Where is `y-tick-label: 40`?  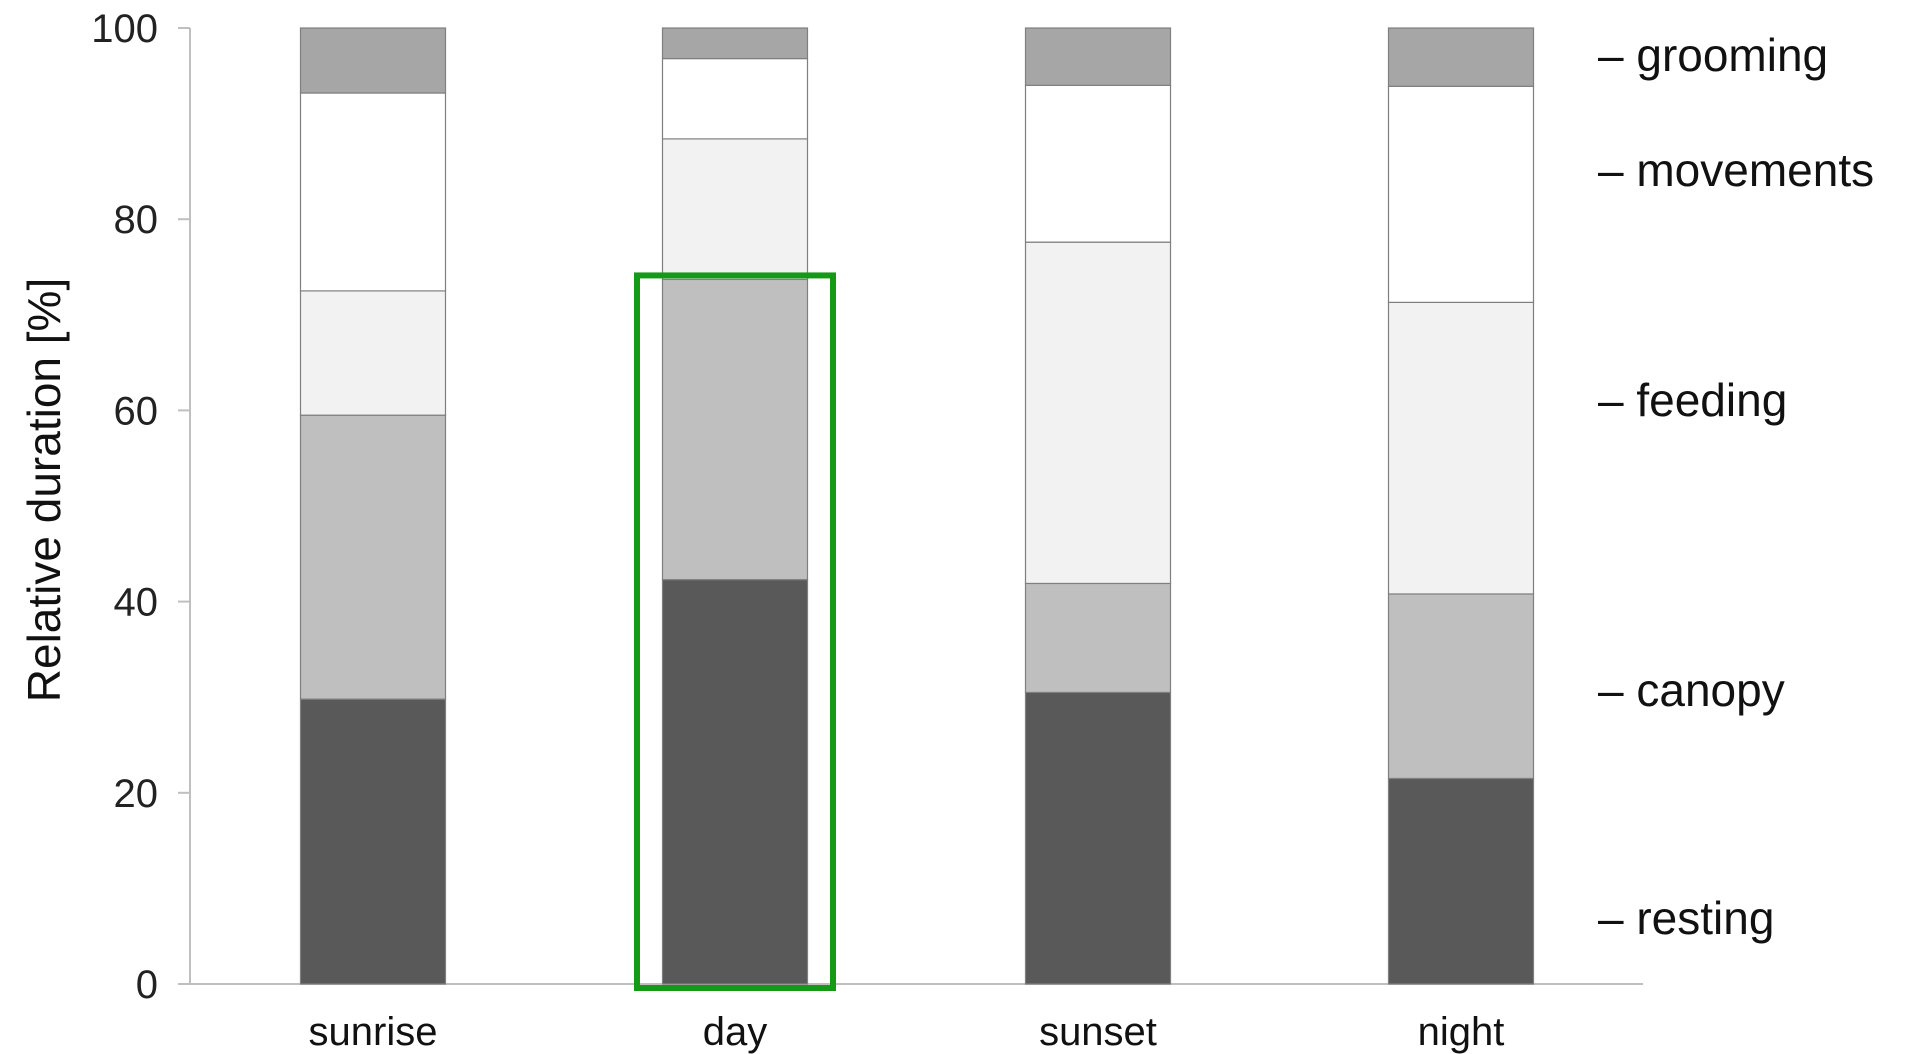 y-tick-label: 40 is located at coordinates (136, 603).